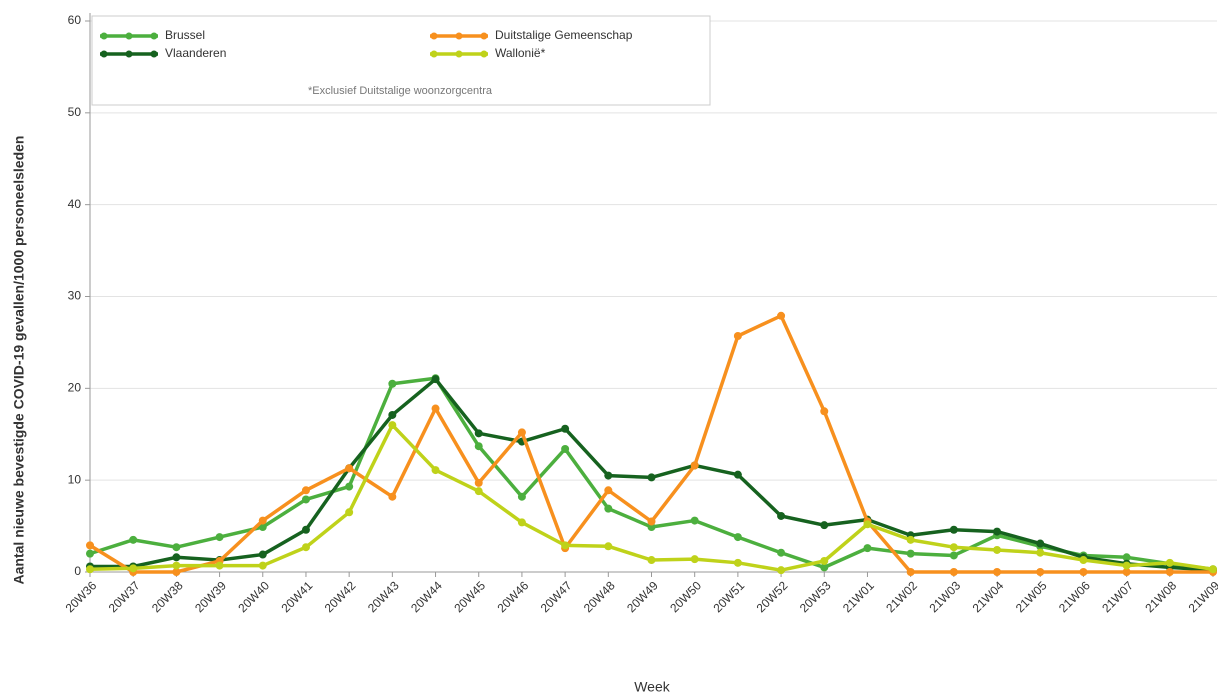 The image size is (1218, 698). I want to click on y-tick-label: 10, so click(75, 479).